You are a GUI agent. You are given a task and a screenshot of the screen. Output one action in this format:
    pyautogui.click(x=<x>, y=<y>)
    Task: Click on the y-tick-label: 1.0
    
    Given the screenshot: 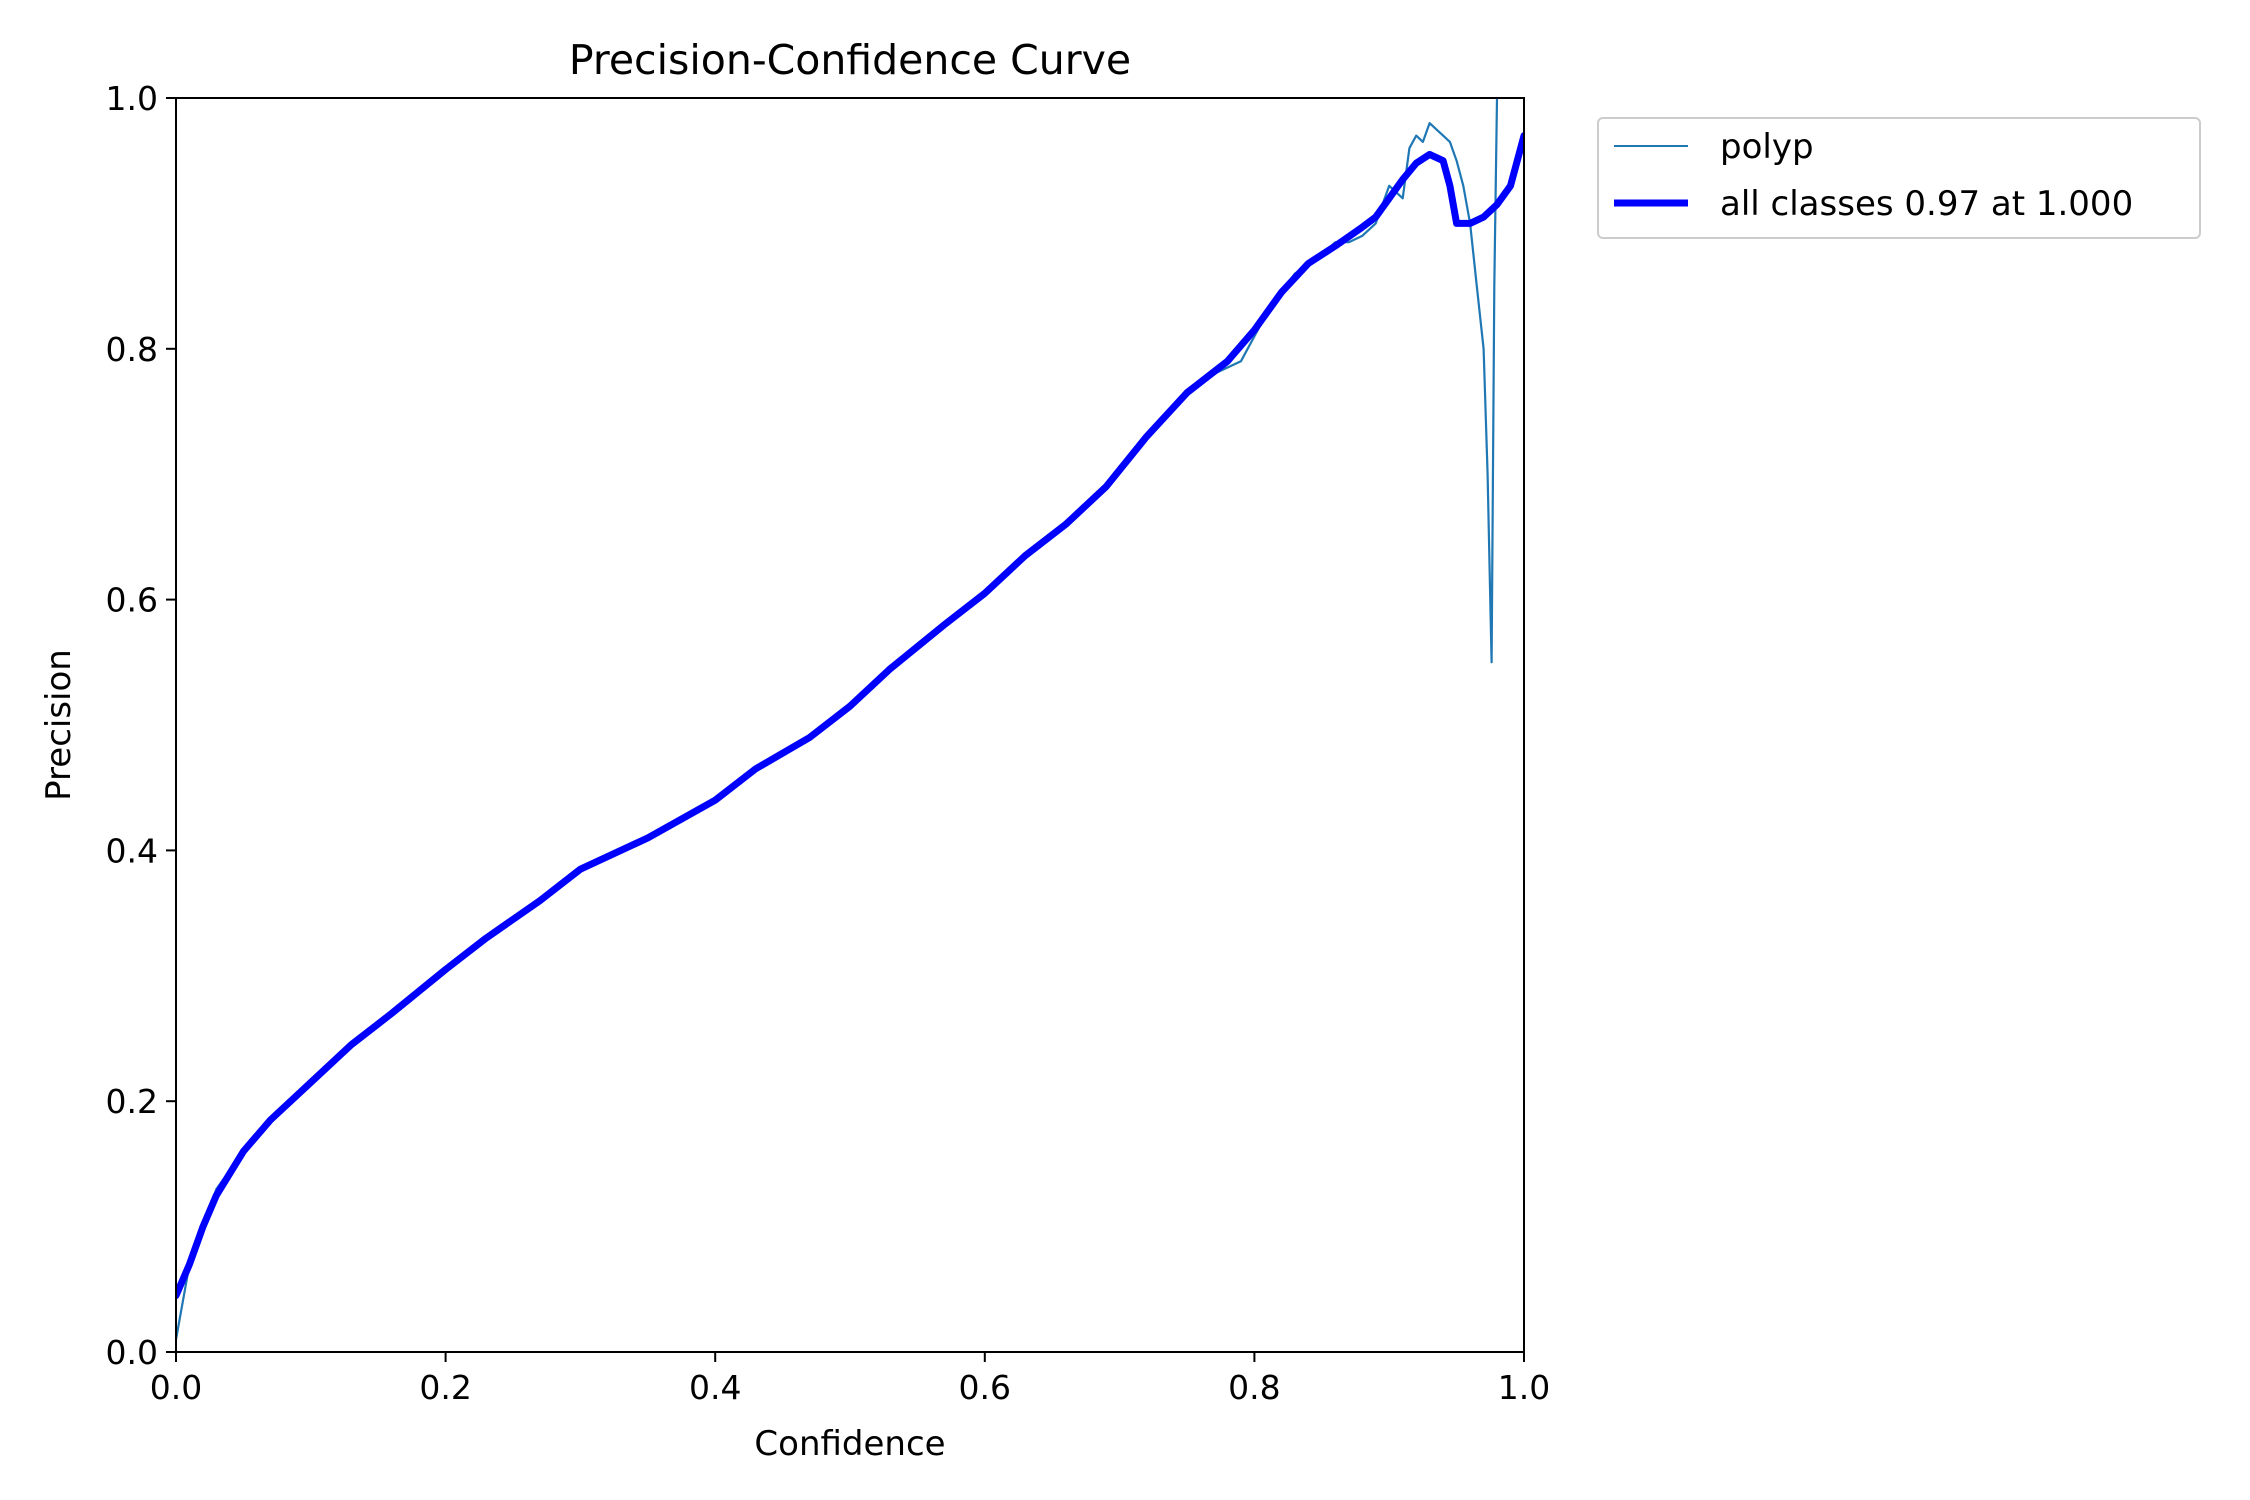 What is the action you would take?
    pyautogui.click(x=132, y=98)
    